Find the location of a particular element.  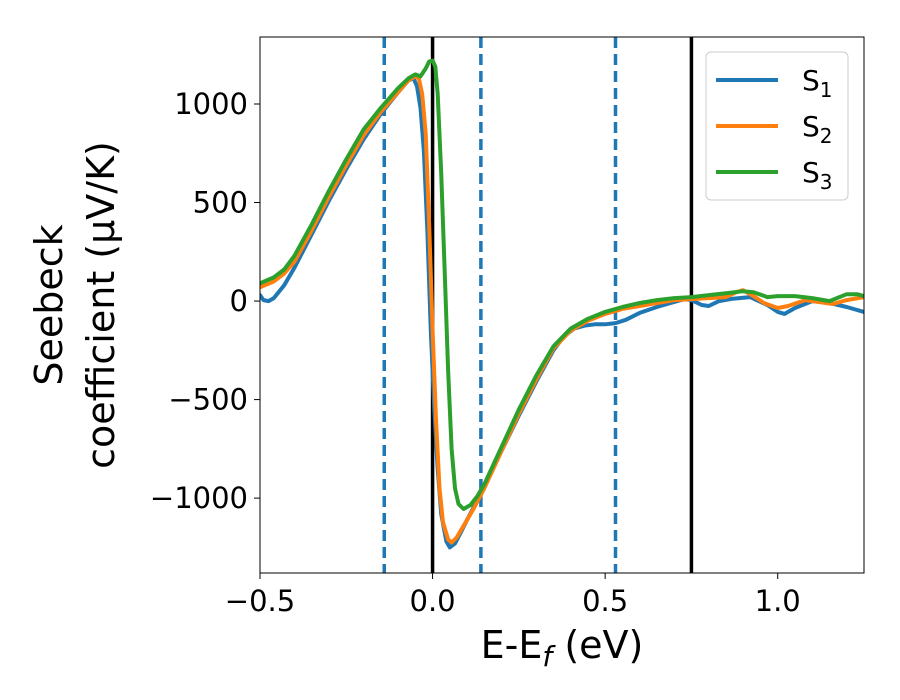

legend-label-s2: S2 is located at coordinates (817, 129).